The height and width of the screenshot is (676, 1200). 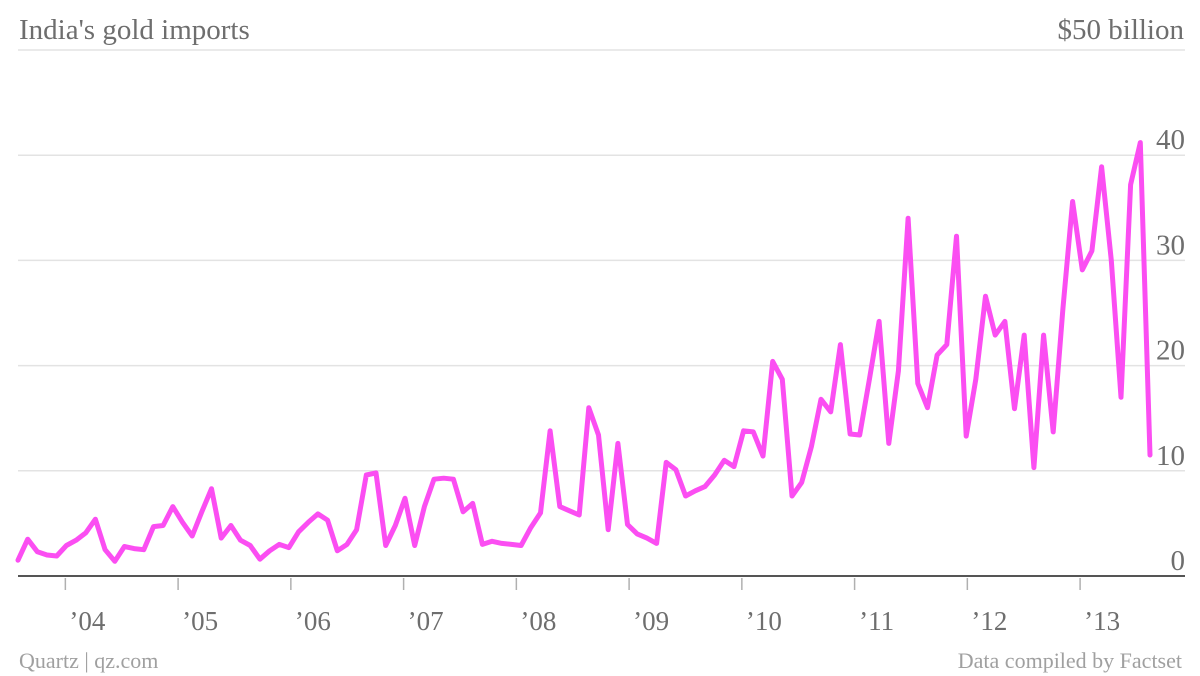 I want to click on chart-title: India's gold imports, so click(x=134, y=30).